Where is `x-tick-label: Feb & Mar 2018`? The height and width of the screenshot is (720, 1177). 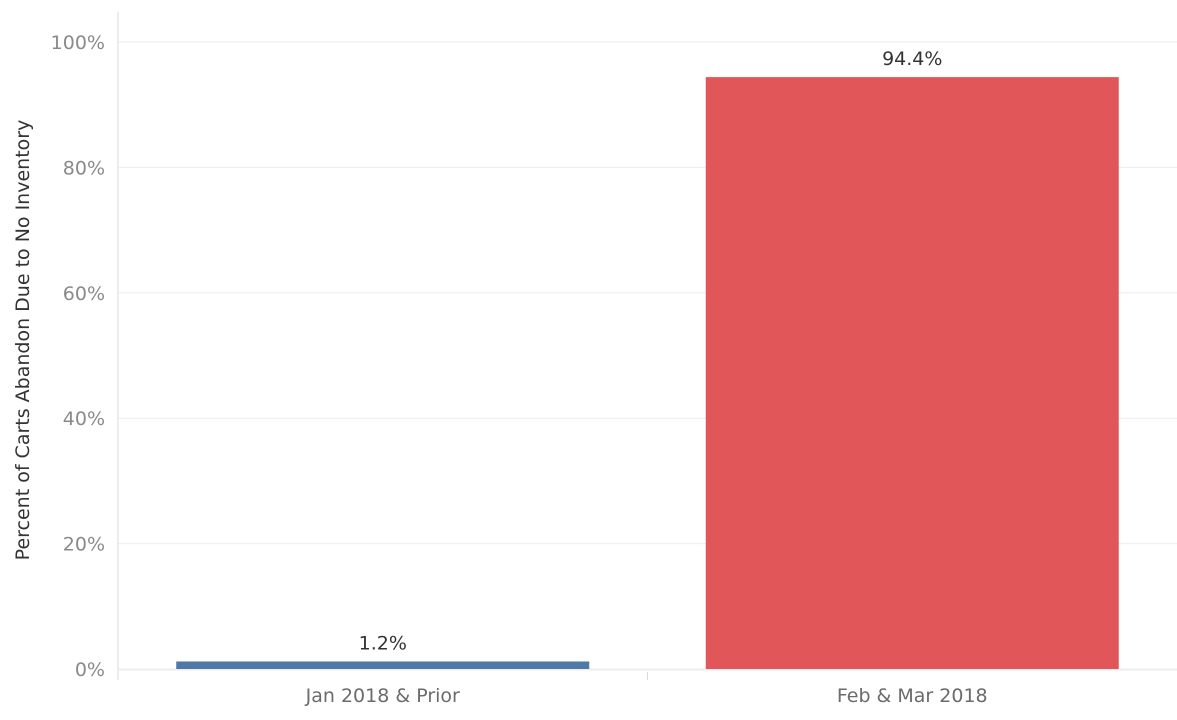
x-tick-label: Feb & Mar 2018 is located at coordinates (912, 696).